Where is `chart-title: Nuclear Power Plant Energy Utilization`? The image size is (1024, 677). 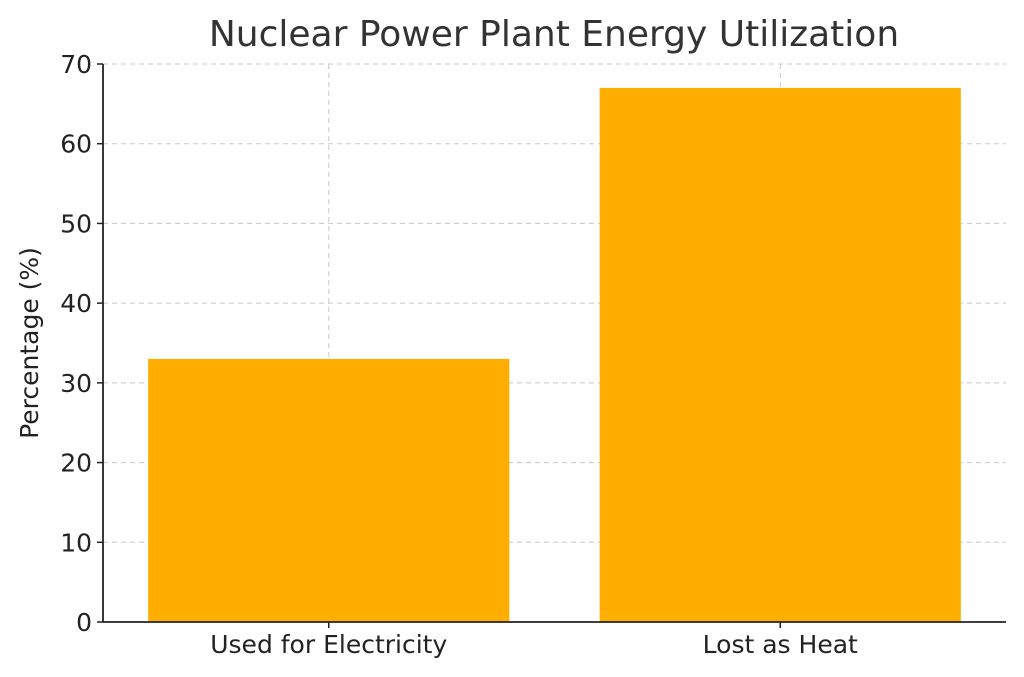
chart-title: Nuclear Power Plant Energy Utilization is located at coordinates (554, 34).